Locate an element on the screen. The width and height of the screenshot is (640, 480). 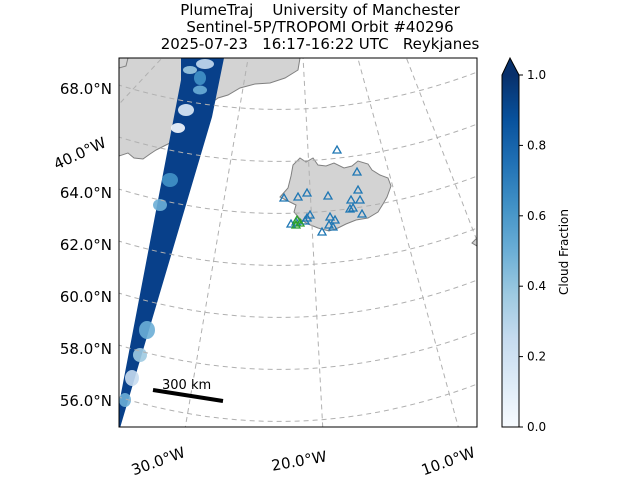
swath-cloud-texture is located at coordinates (166, 233).